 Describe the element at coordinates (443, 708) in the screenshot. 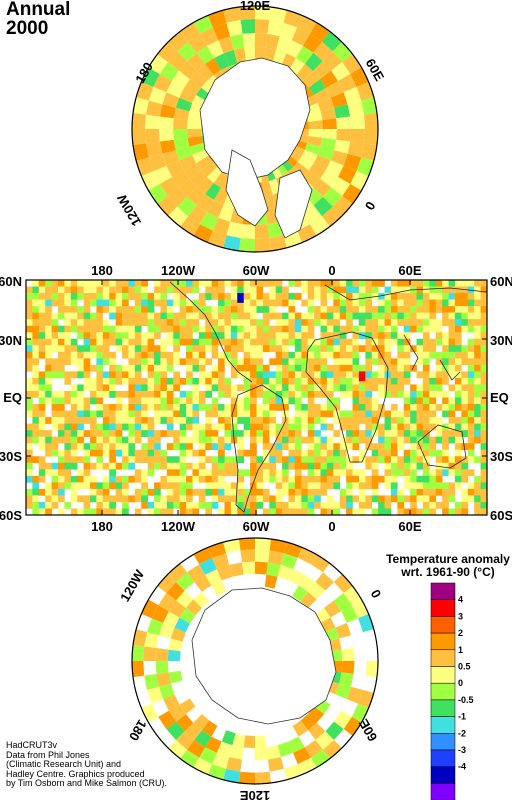

I see `legend-swatch` at that location.